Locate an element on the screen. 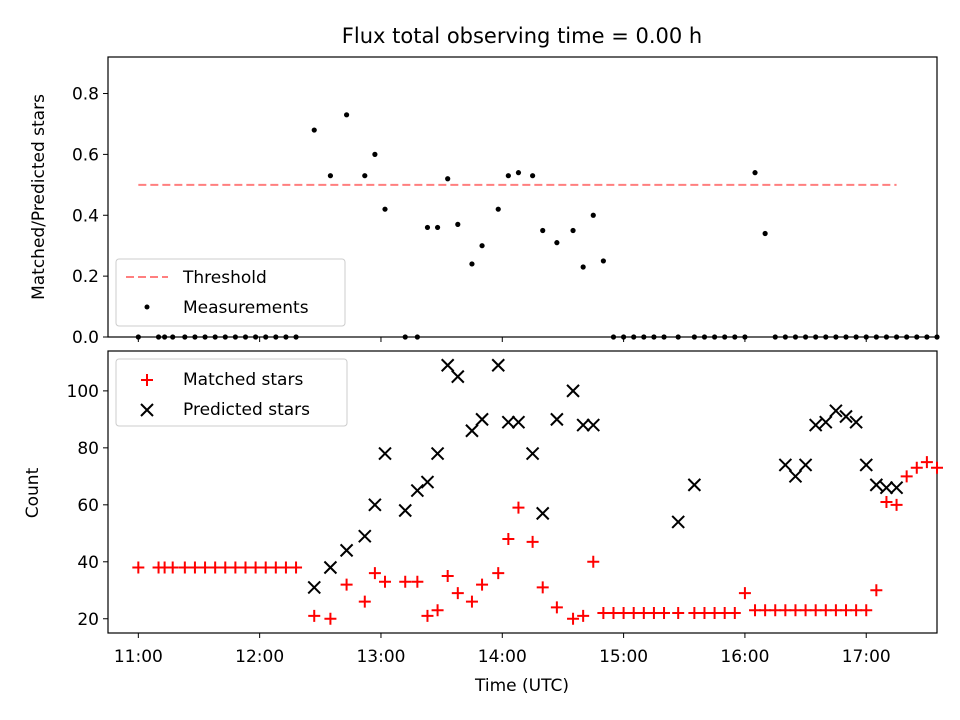 The height and width of the screenshot is (720, 960). bottom-xtick-label: 17:00 is located at coordinates (866, 657).